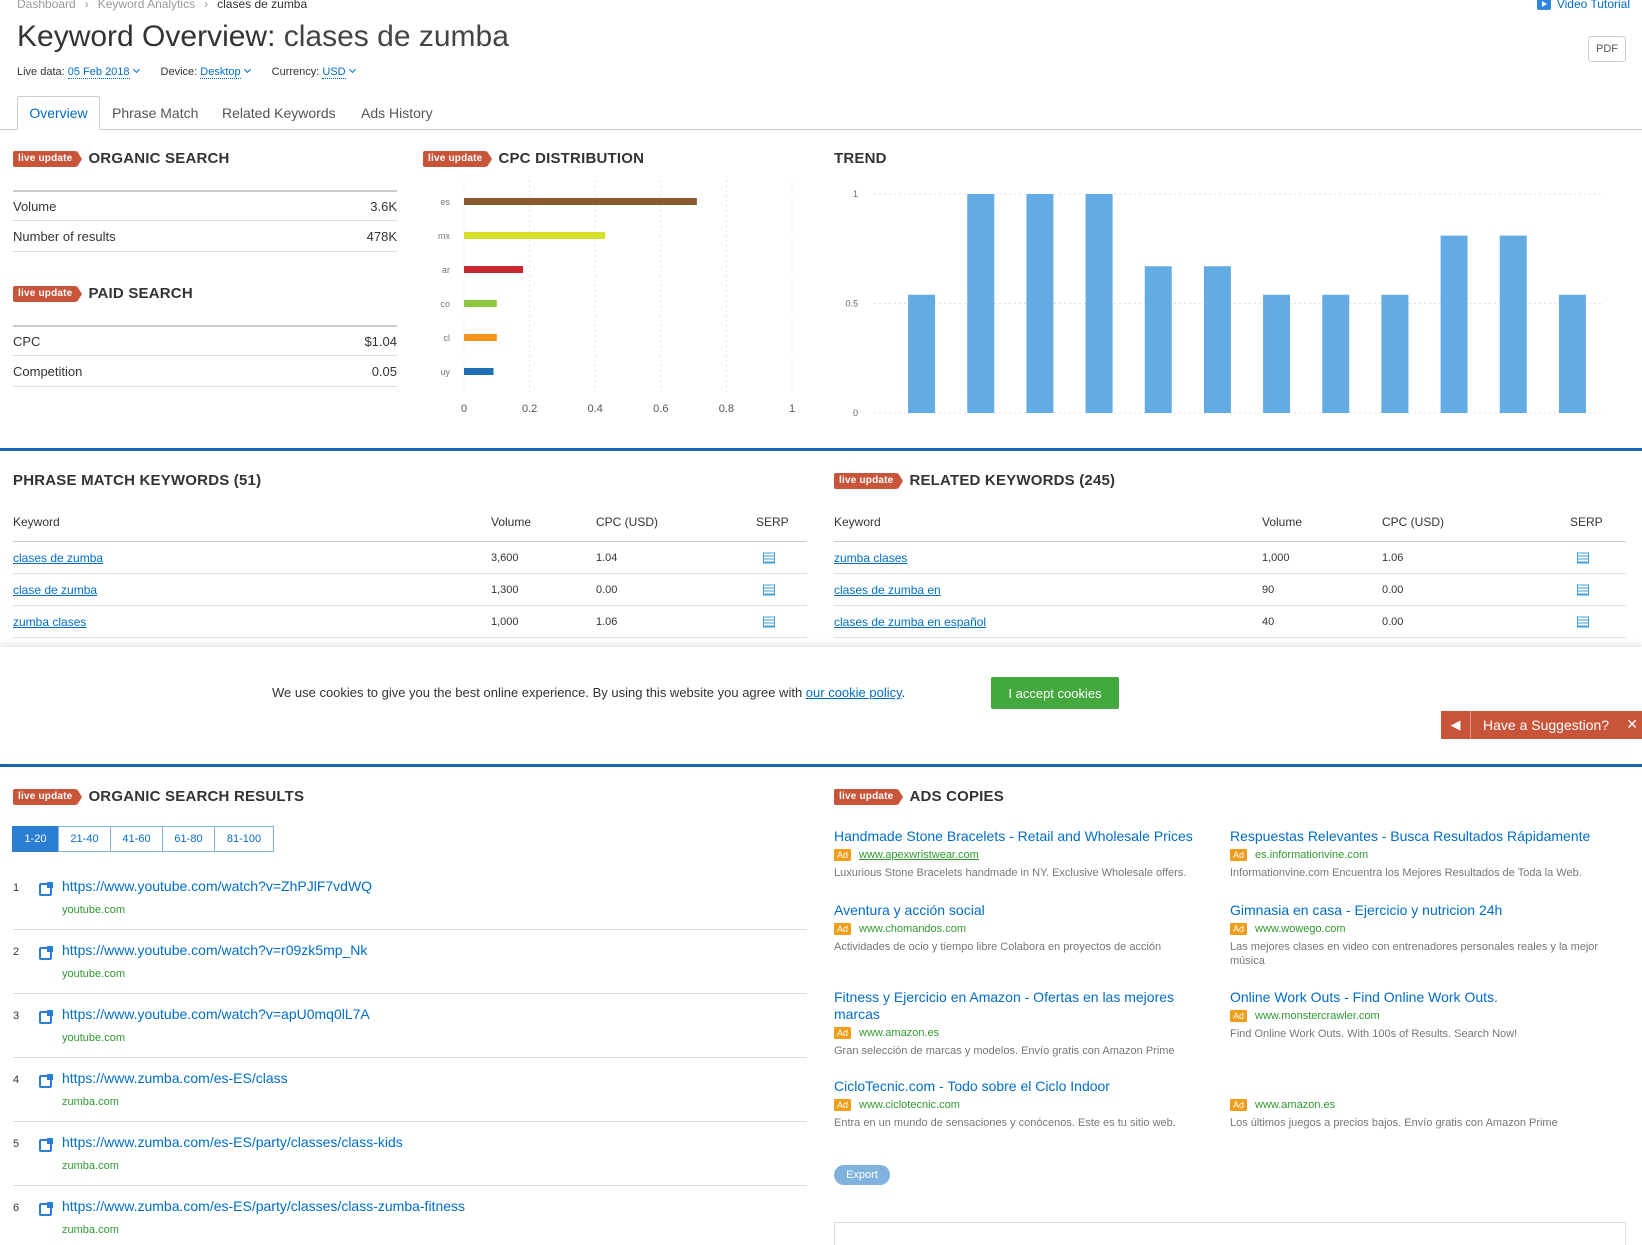 Image resolution: width=1642 pixels, height=1245 pixels. What do you see at coordinates (821, 449) in the screenshot?
I see `section-divider` at bounding box center [821, 449].